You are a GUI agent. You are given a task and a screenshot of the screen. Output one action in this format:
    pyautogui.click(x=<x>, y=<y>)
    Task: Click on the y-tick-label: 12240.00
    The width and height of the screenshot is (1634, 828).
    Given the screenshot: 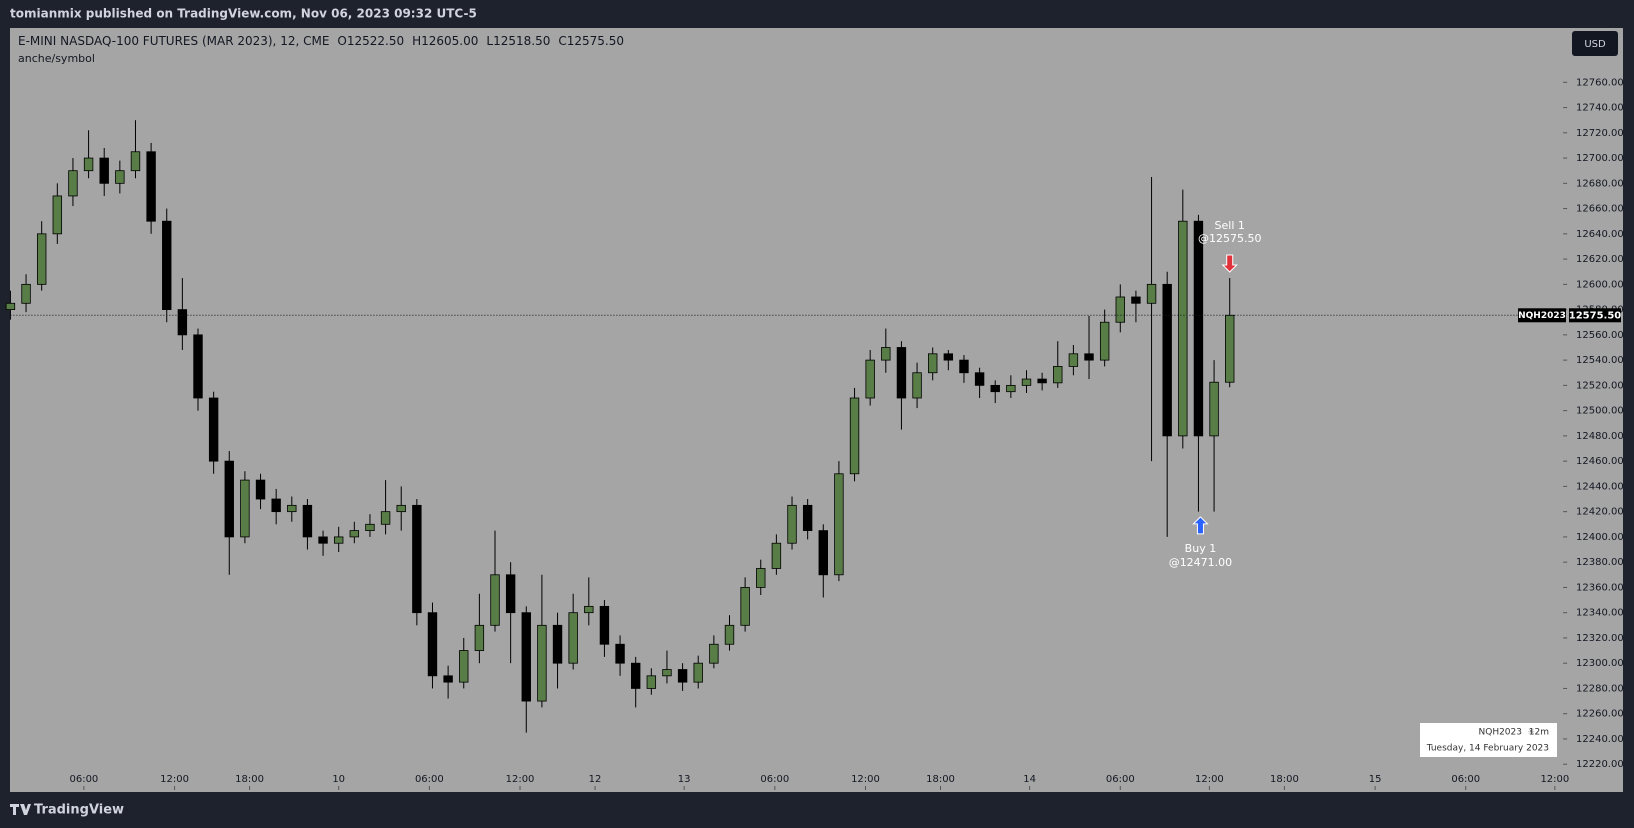 What is the action you would take?
    pyautogui.click(x=1600, y=739)
    